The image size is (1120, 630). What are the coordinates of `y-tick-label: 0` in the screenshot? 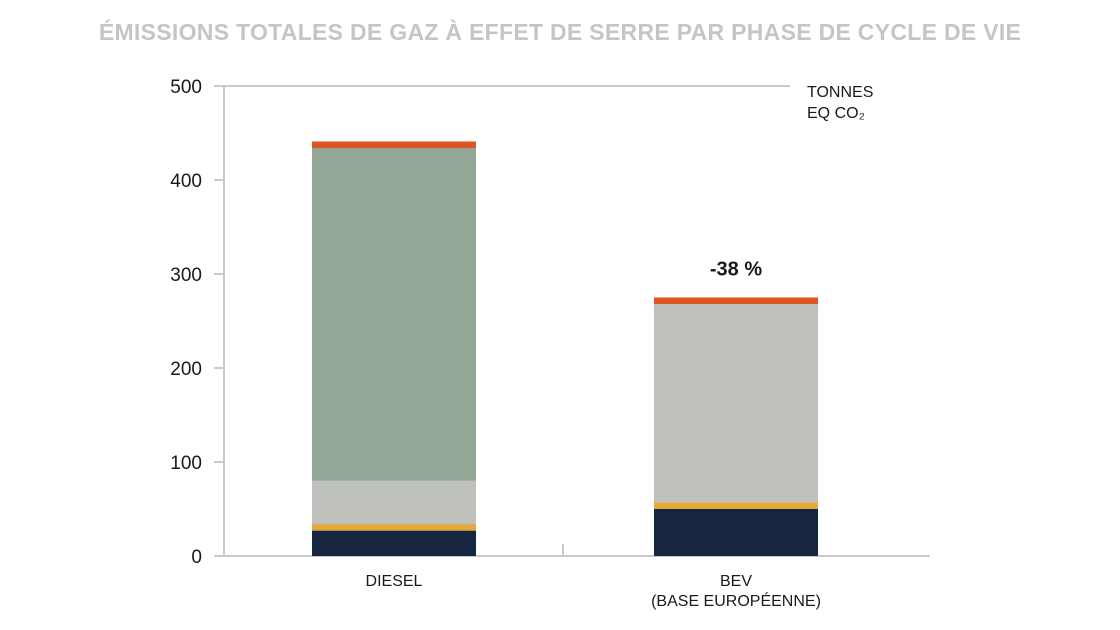 It's located at (196, 557).